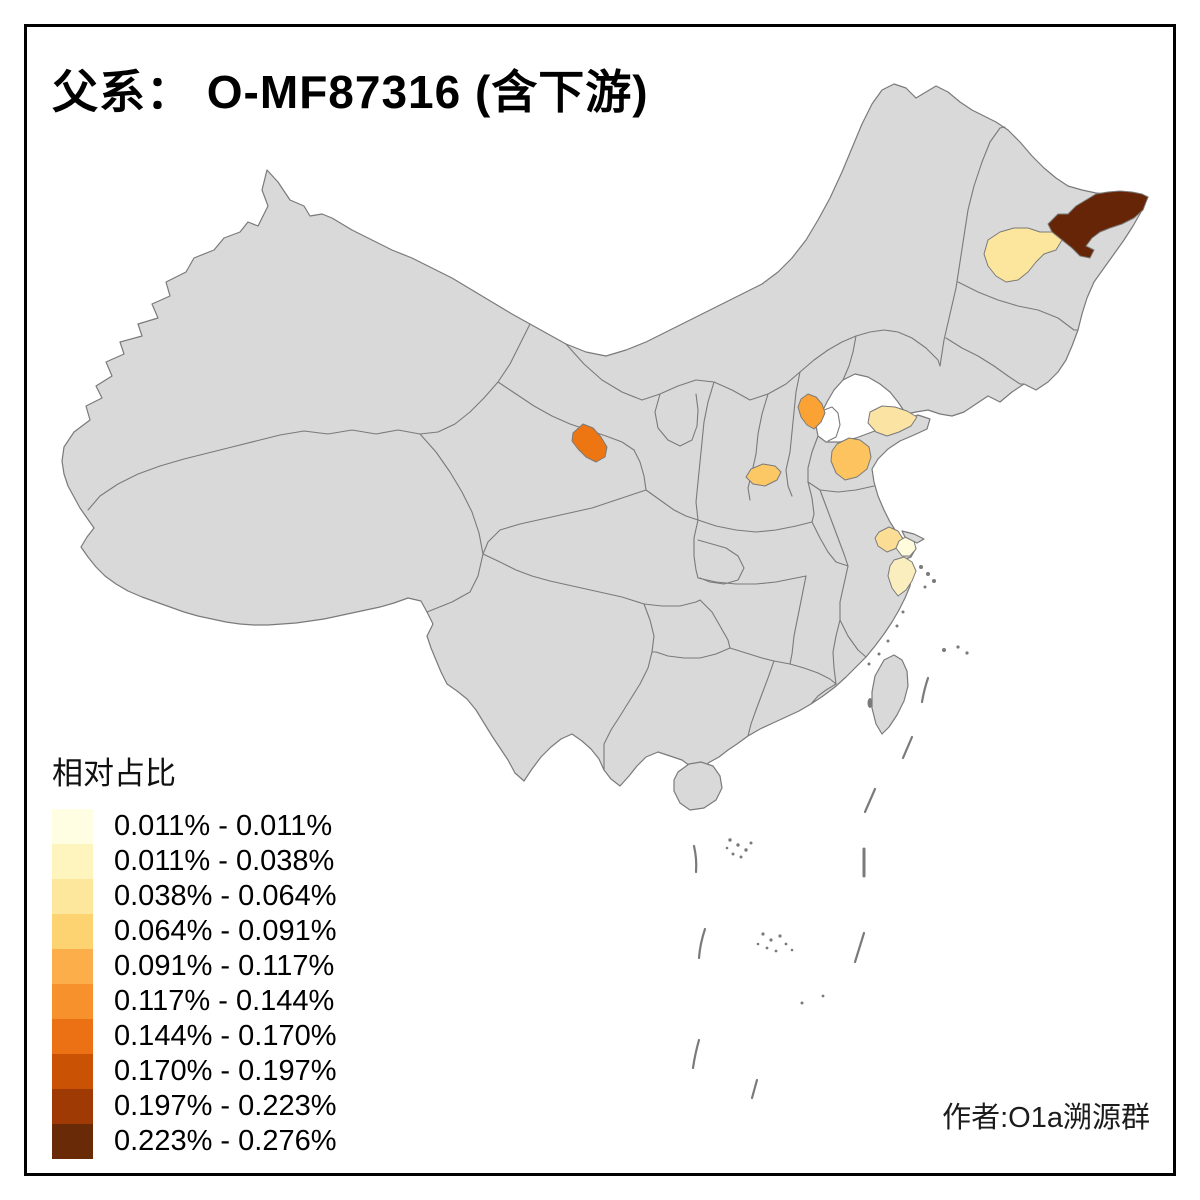 The image size is (1200, 1200). I want to click on legend-row: 0.011% - 0.038%, so click(194, 861).